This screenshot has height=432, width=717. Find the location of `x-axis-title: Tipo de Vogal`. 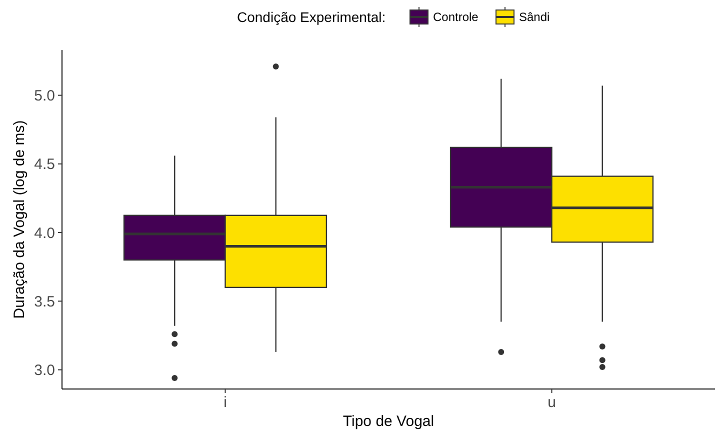

x-axis-title: Tipo de Vogal is located at coordinates (388, 421).